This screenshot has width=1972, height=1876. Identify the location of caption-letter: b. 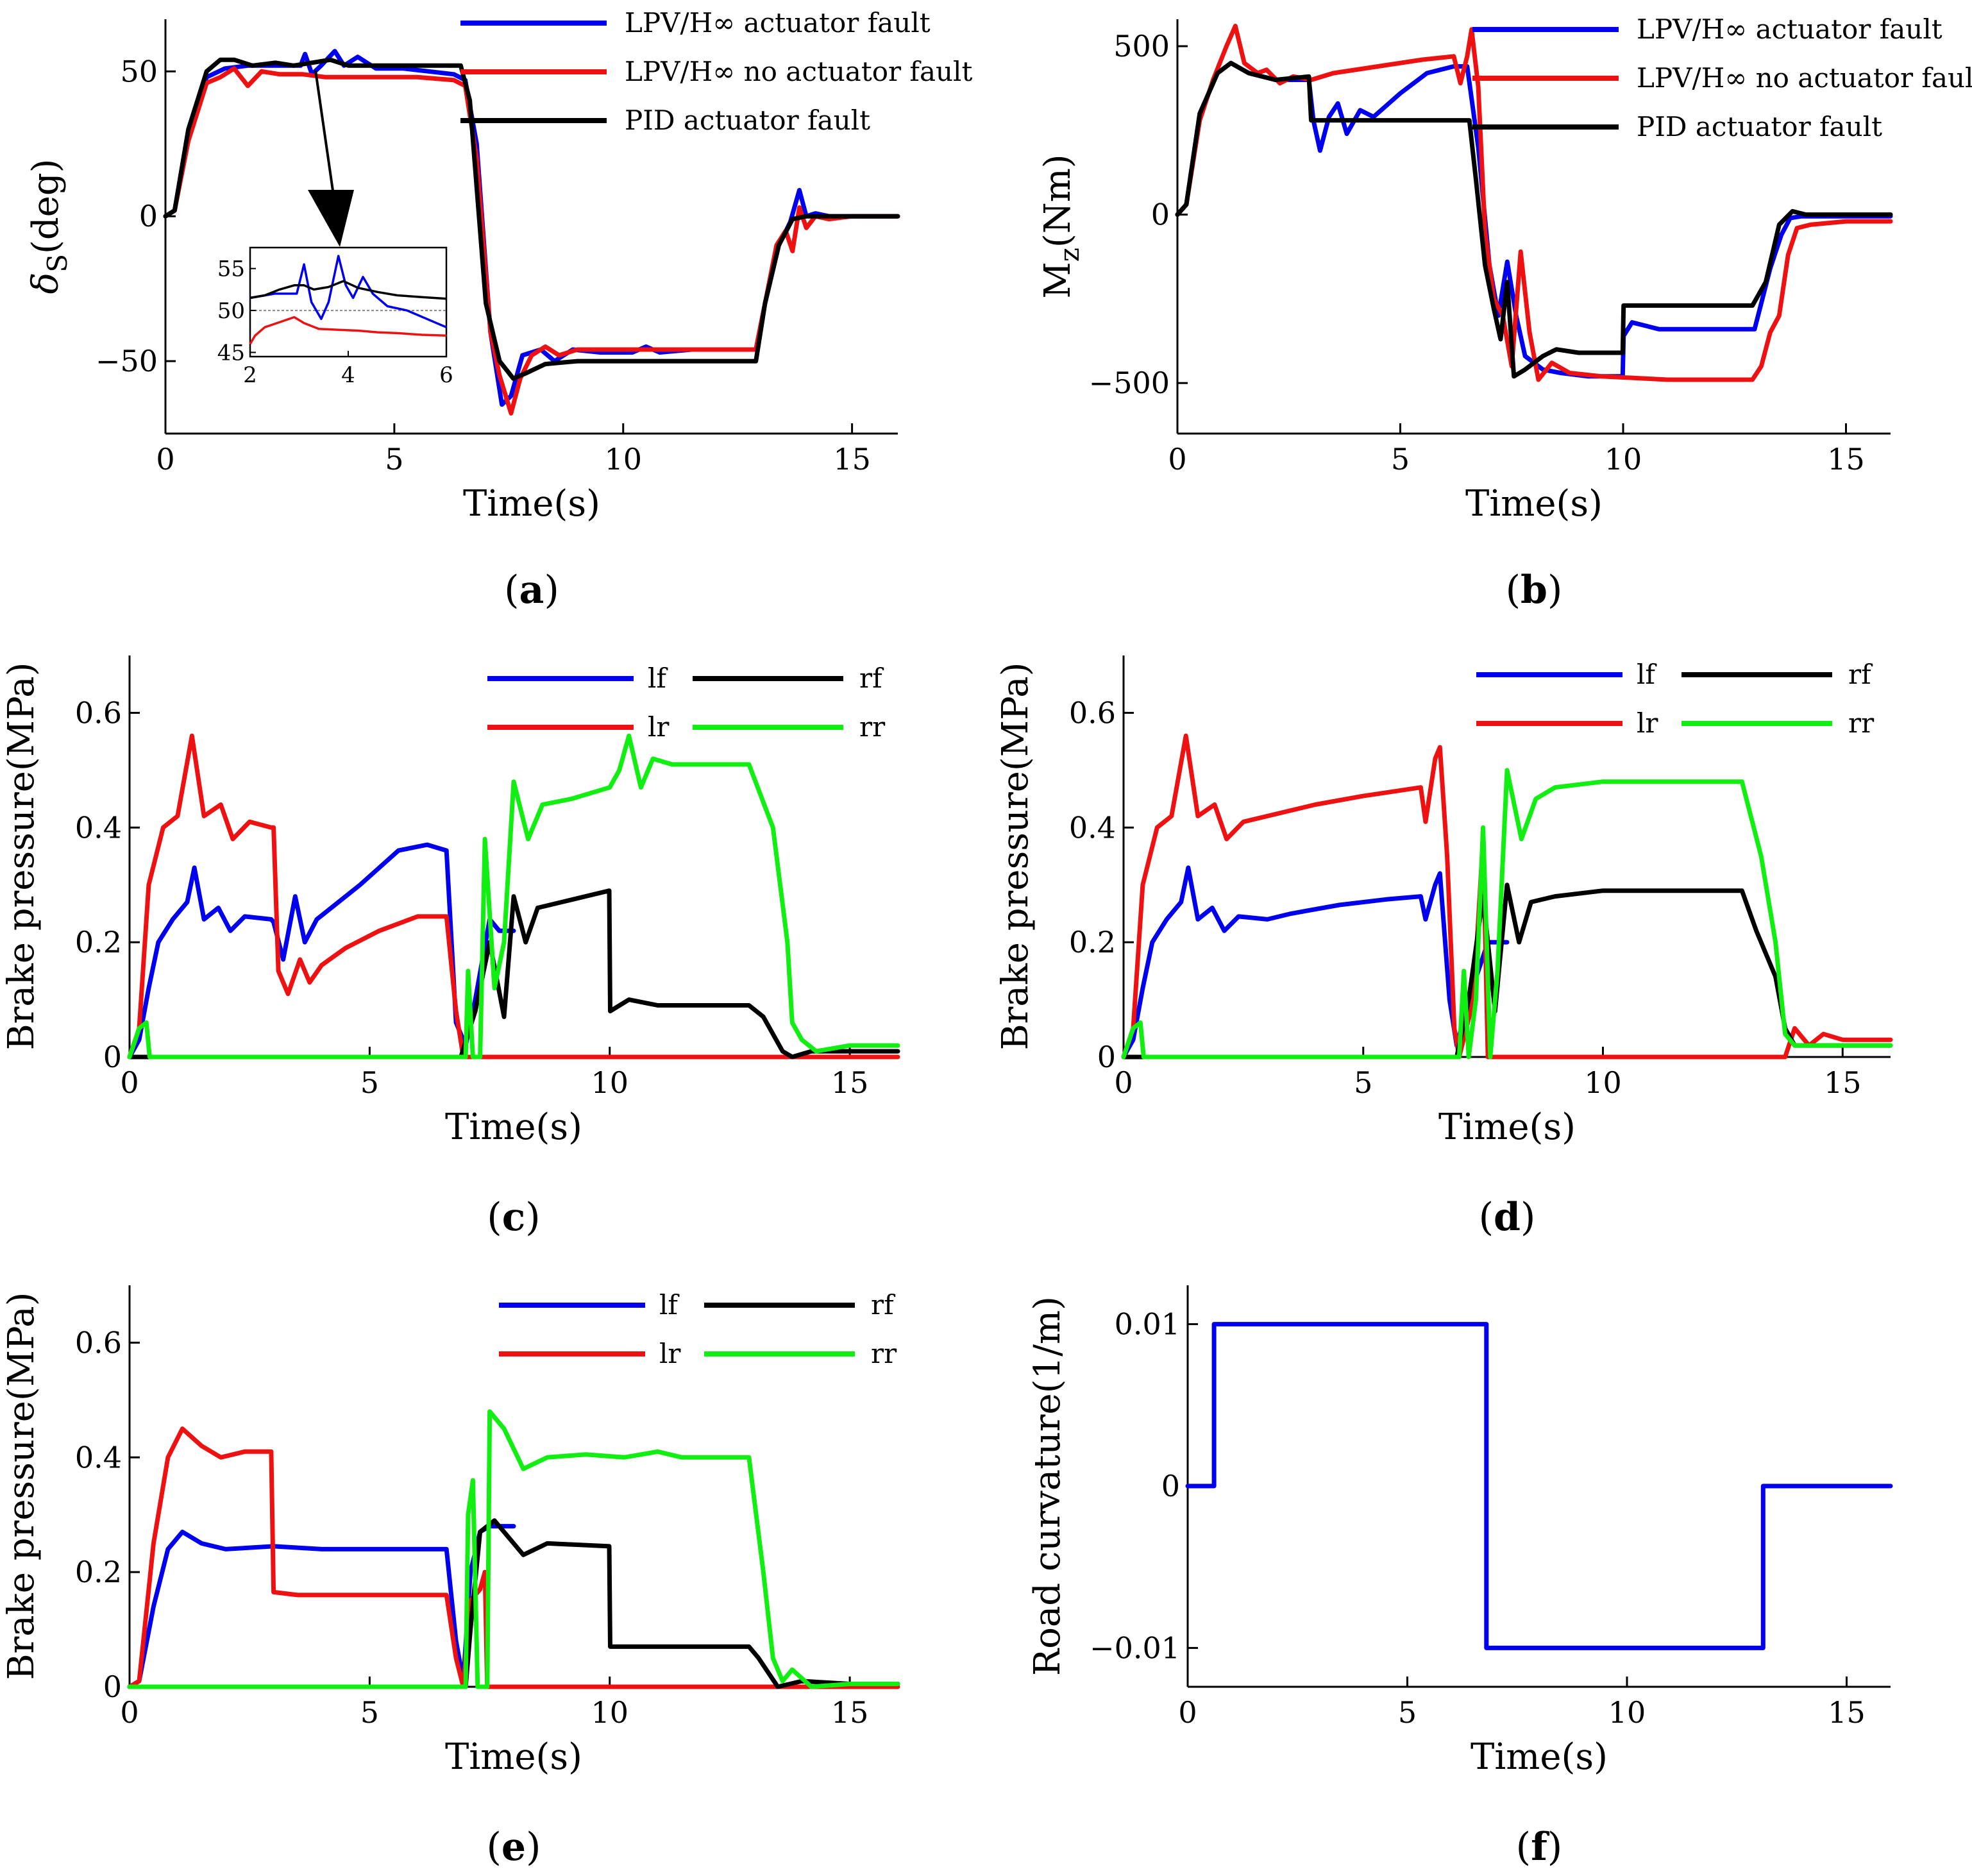
(1534, 590).